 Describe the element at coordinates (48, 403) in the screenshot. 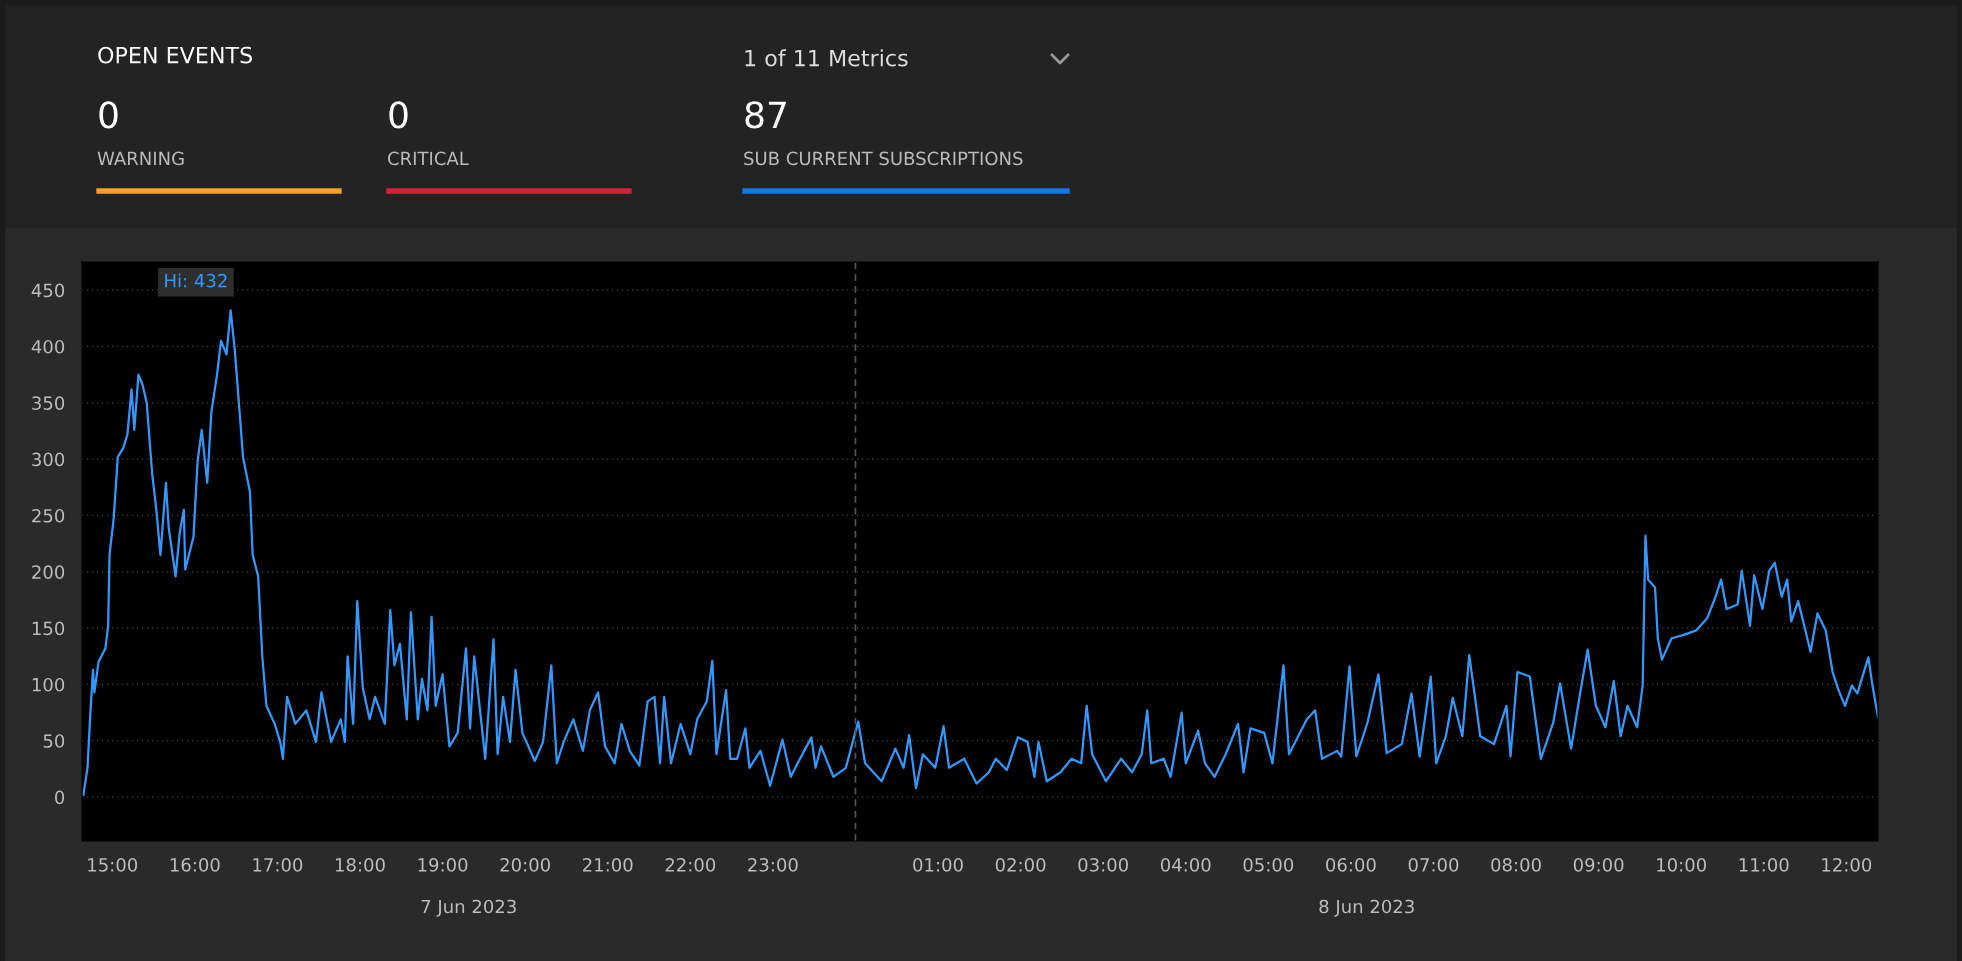

I see `y-tick-label: 350` at that location.